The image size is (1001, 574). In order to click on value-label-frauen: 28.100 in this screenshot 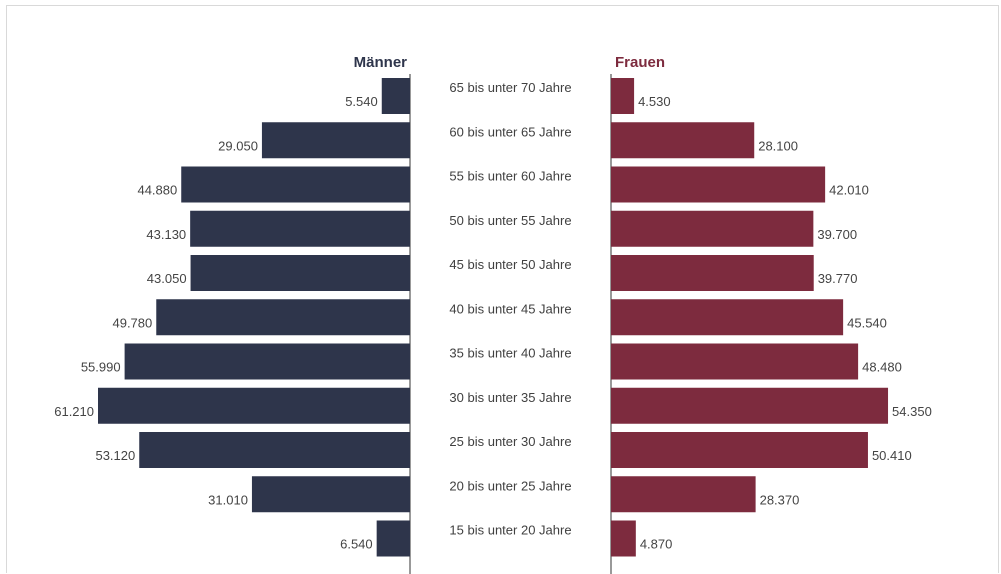, I will do `click(778, 145)`.